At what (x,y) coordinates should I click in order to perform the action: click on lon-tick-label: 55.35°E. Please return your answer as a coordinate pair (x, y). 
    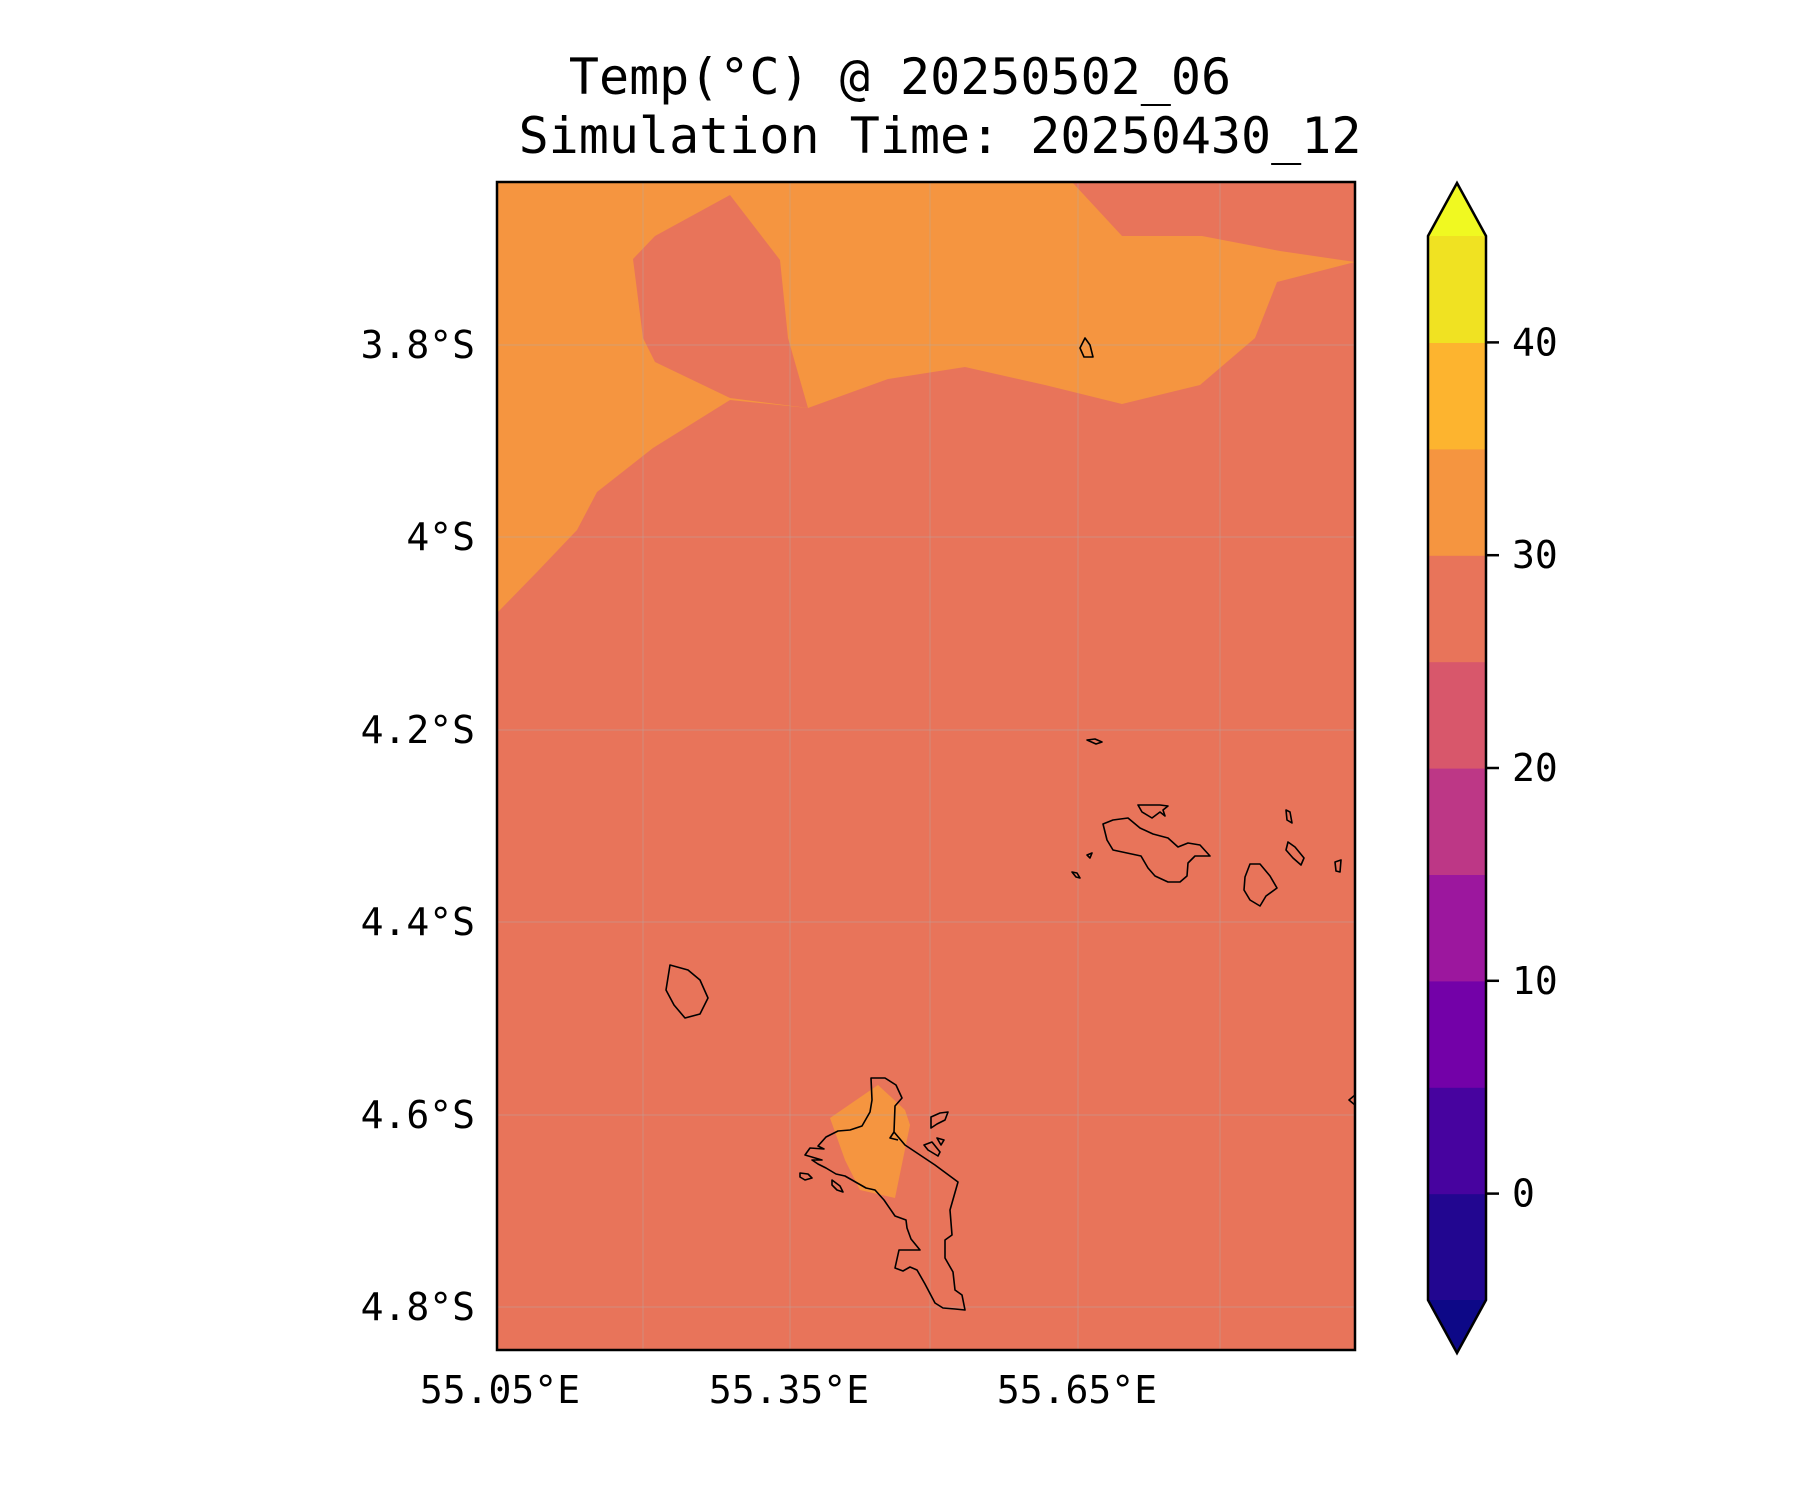
    Looking at the image, I should click on (789, 1390).